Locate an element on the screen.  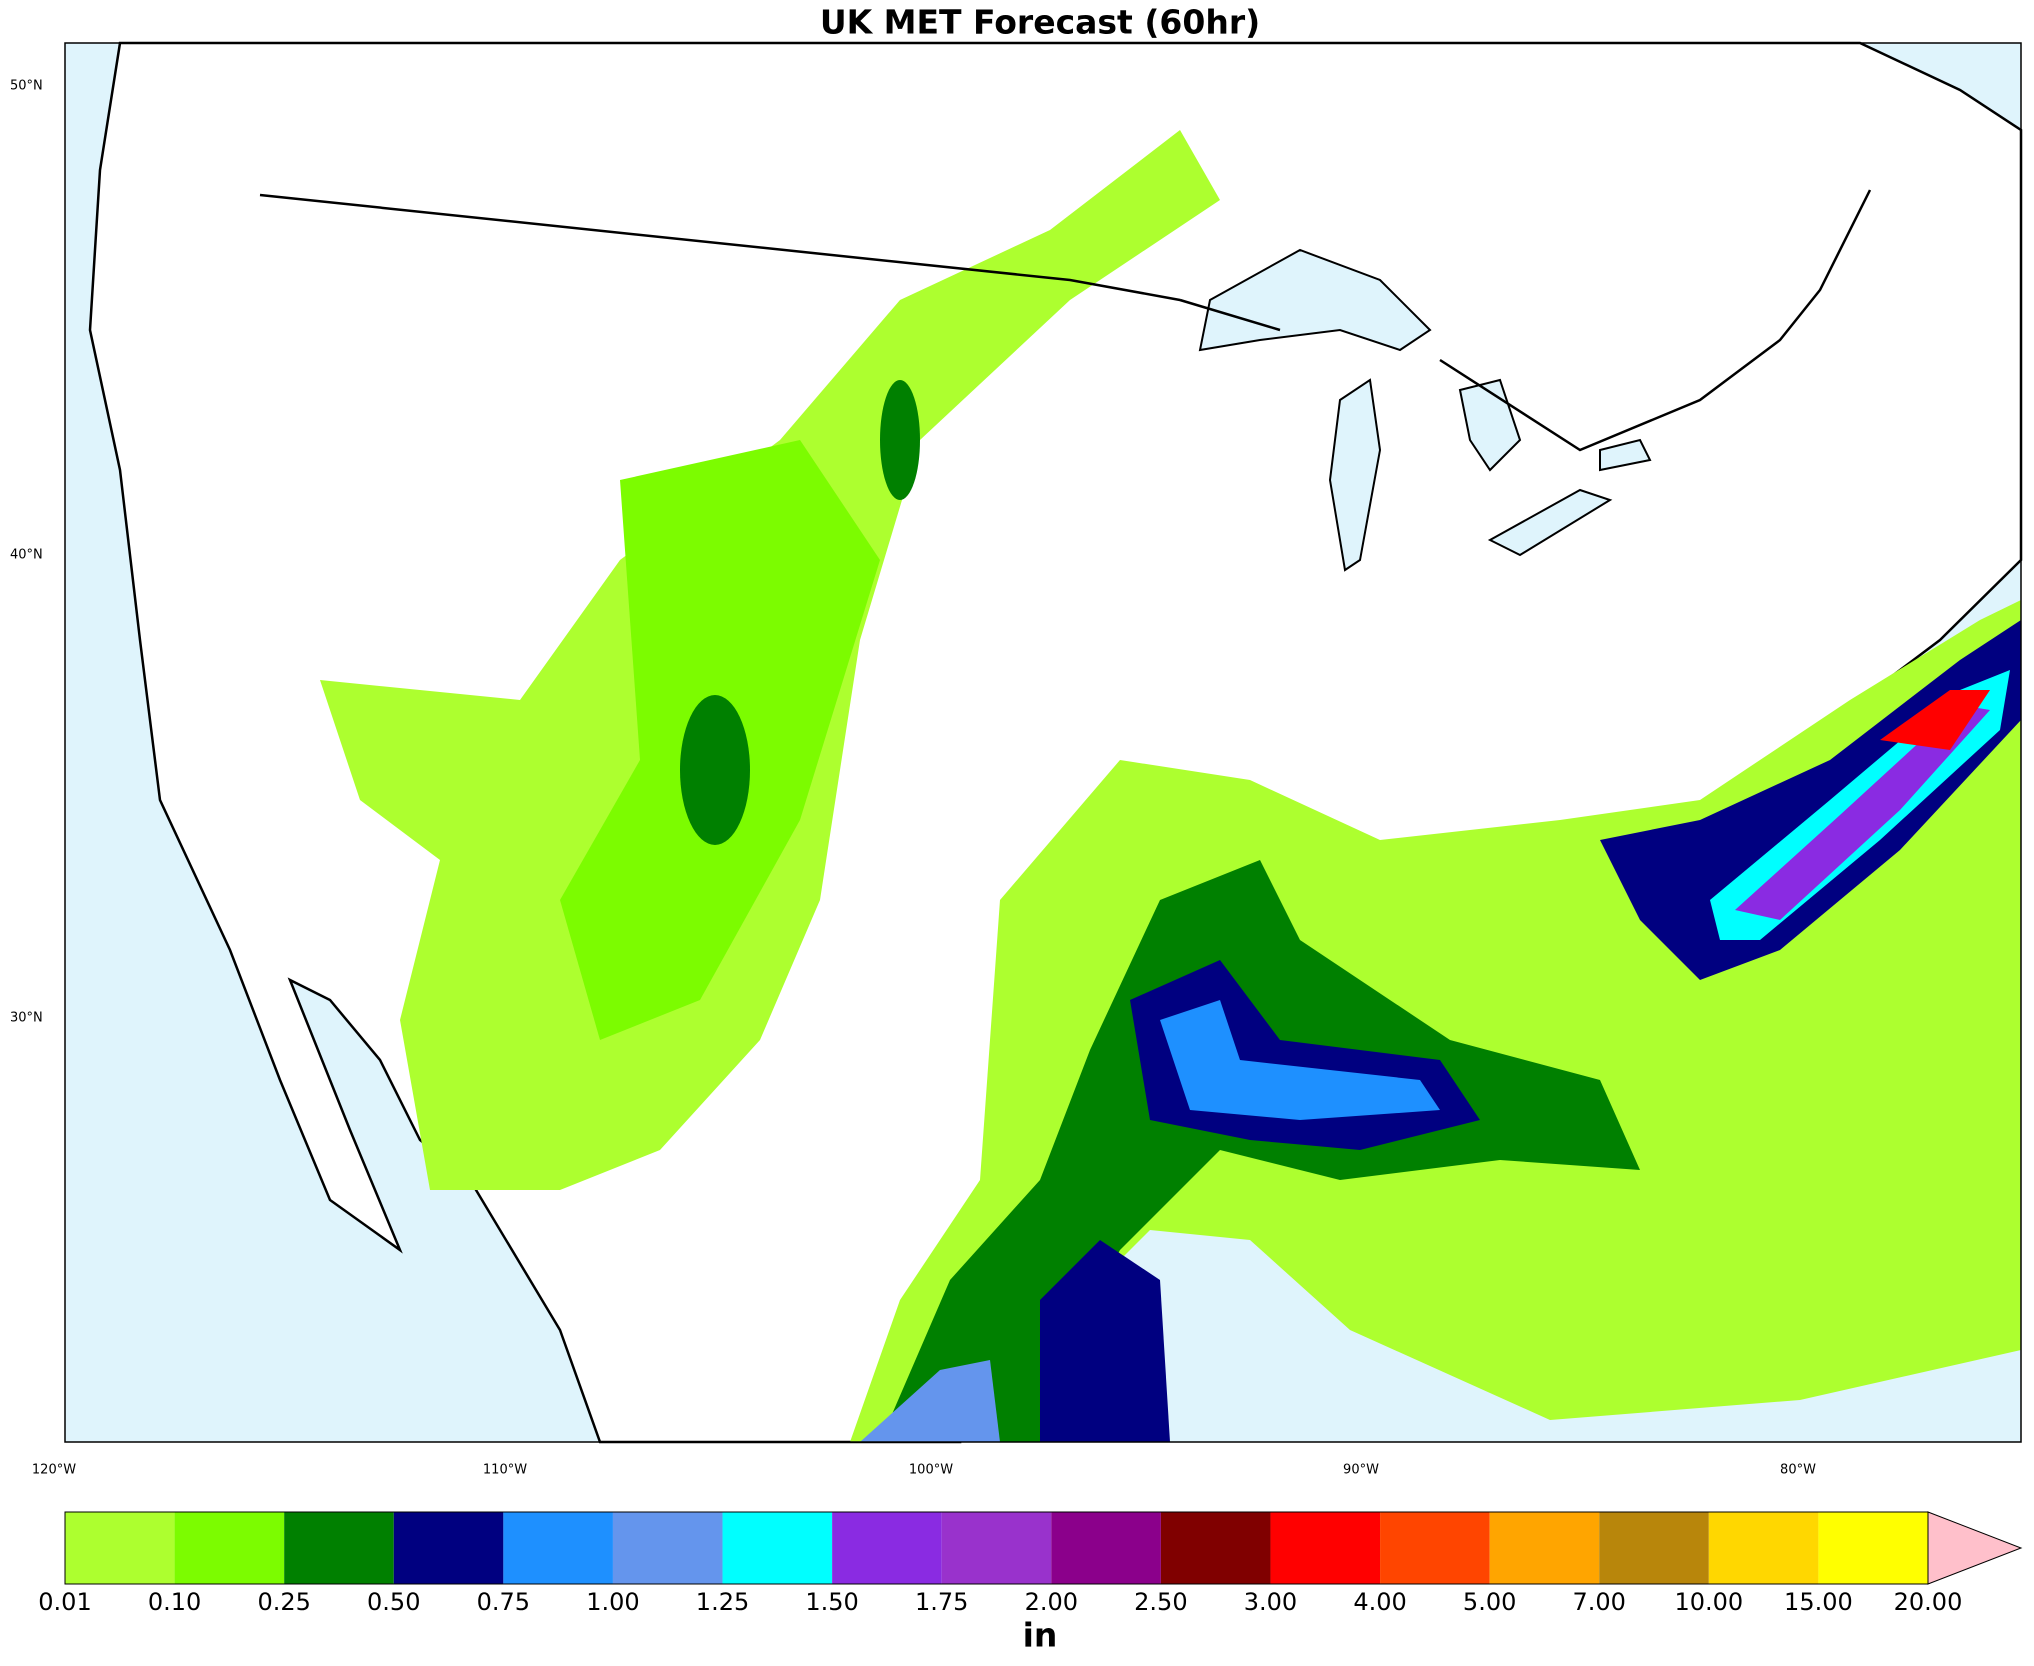
lon-label: 100°W is located at coordinates (931, 1470).